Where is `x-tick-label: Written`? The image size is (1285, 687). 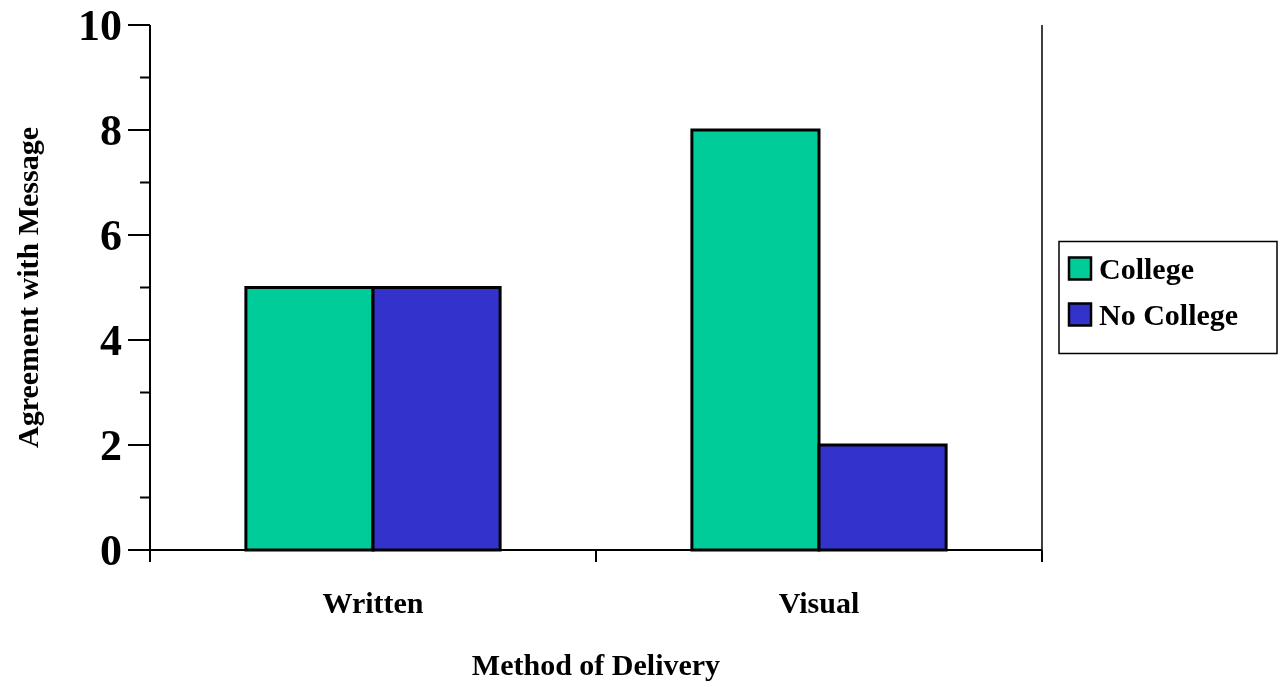 x-tick-label: Written is located at coordinates (373, 602).